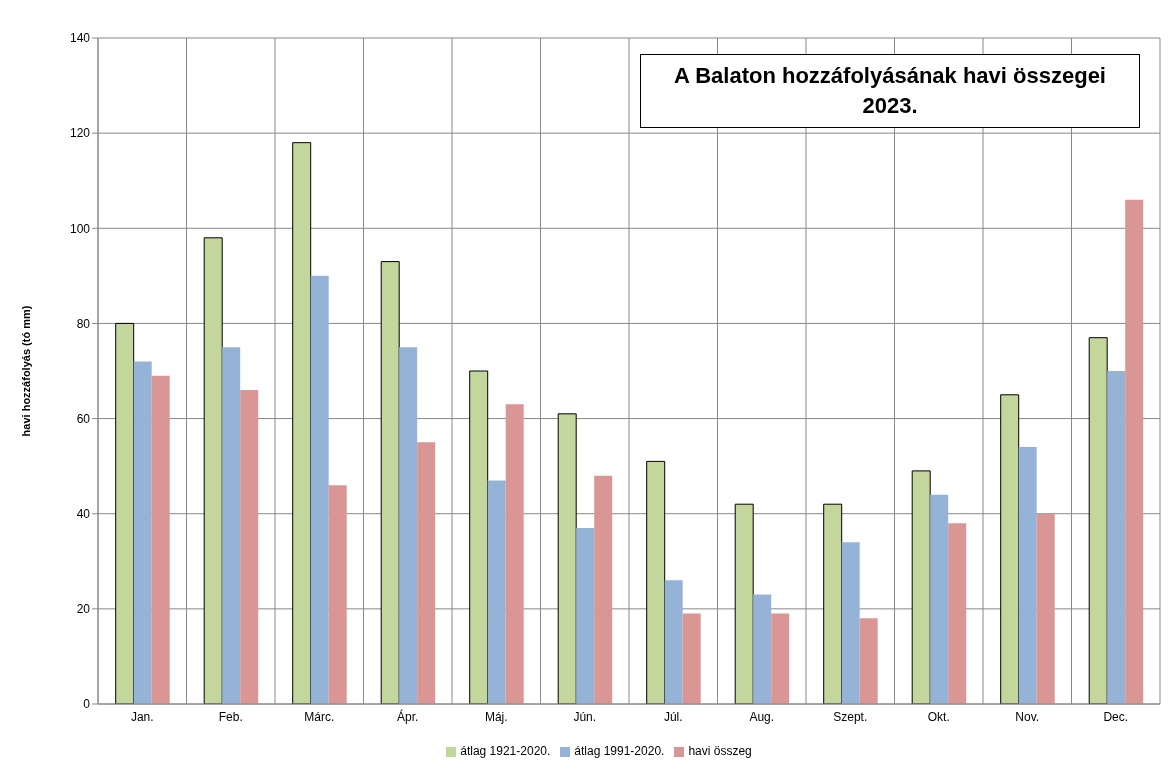  What do you see at coordinates (83, 609) in the screenshot?
I see `y-tick-label: 20` at bounding box center [83, 609].